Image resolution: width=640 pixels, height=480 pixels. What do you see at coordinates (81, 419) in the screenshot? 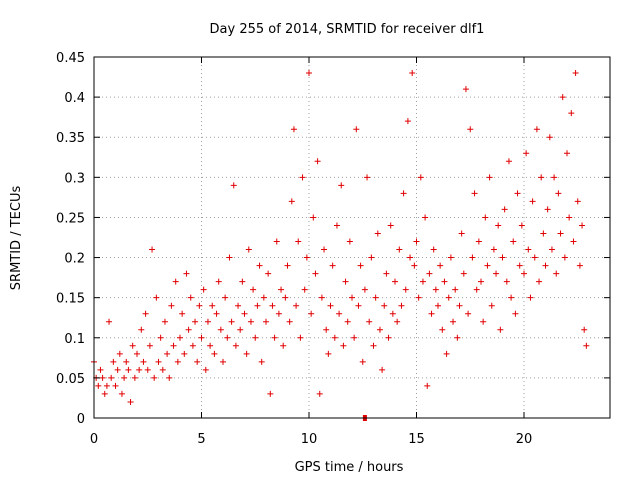
I see `y-tick-label: 0` at bounding box center [81, 419].